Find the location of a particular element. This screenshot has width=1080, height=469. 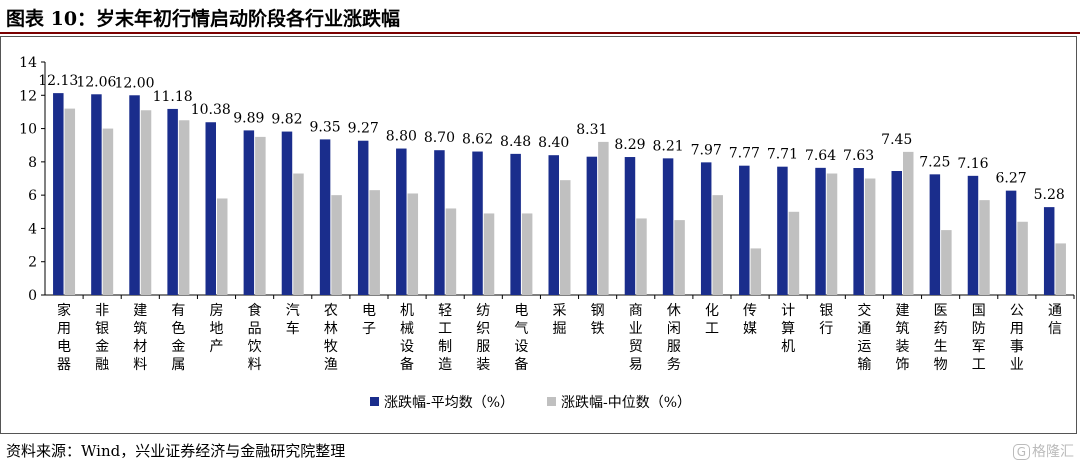

x-category-label: 传媒 is located at coordinates (750, 320).